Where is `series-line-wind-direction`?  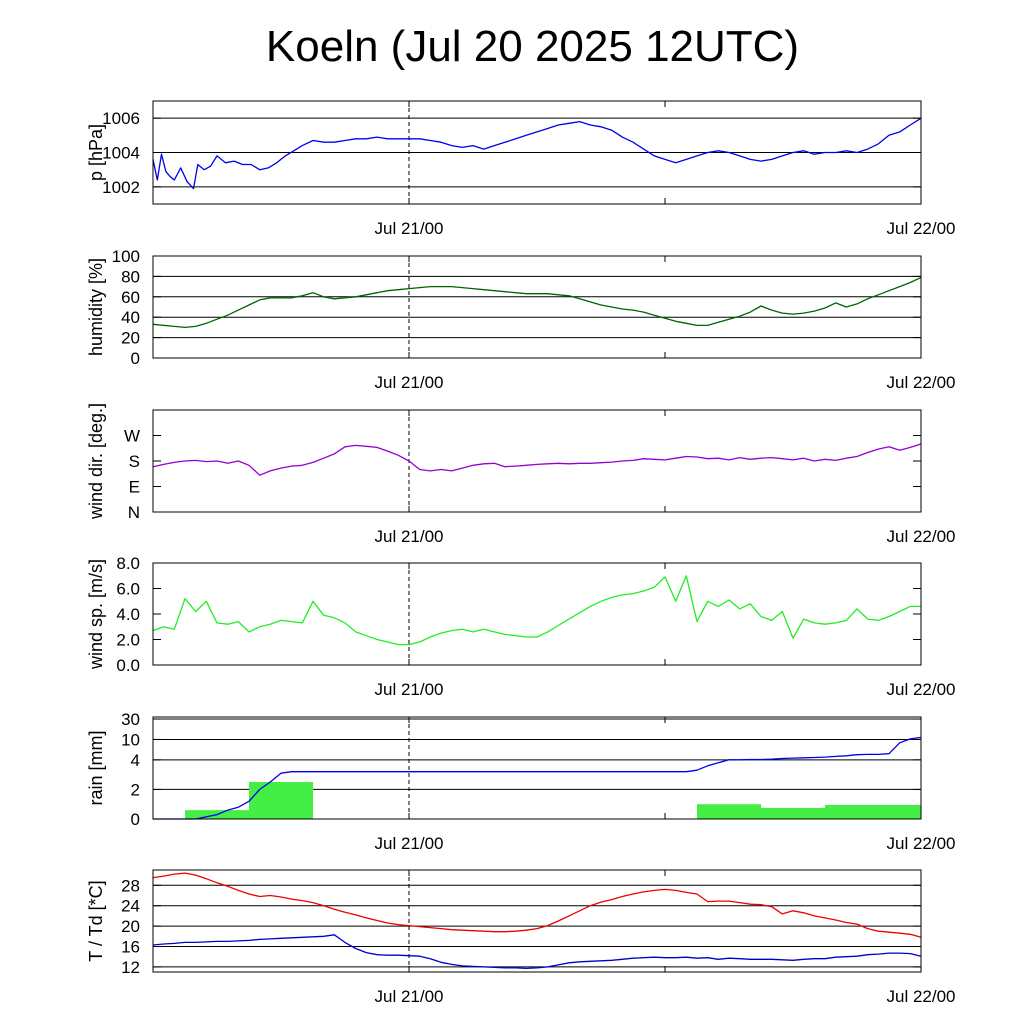
series-line-wind-direction is located at coordinates (537, 459).